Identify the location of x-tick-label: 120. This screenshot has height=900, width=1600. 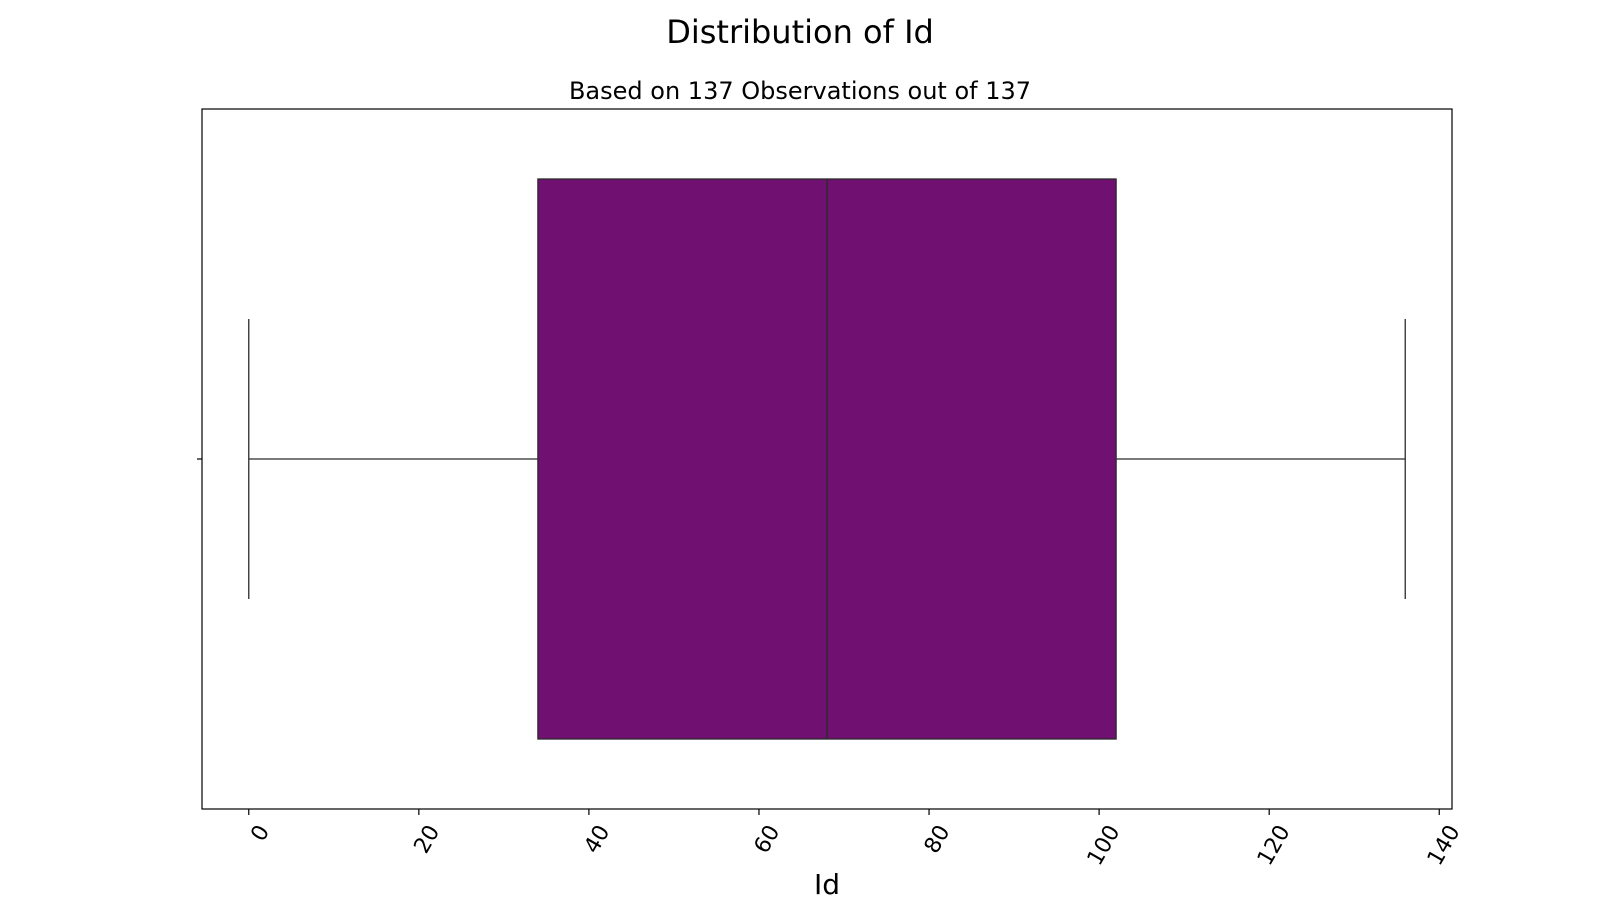
(1274, 845).